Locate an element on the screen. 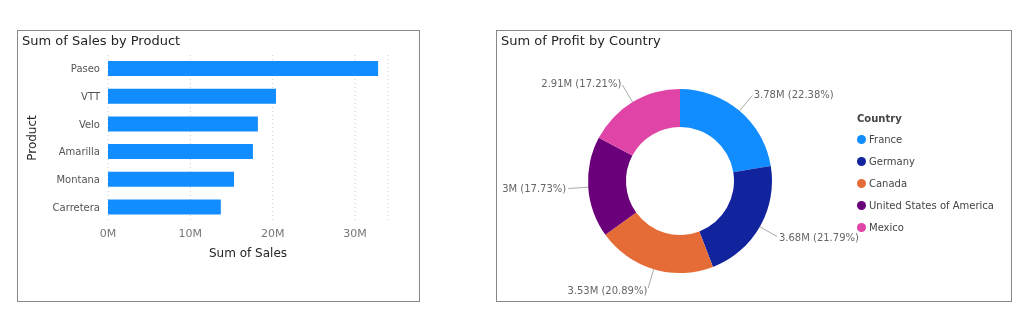 The image size is (1024, 322). legend-title: Country is located at coordinates (880, 118).